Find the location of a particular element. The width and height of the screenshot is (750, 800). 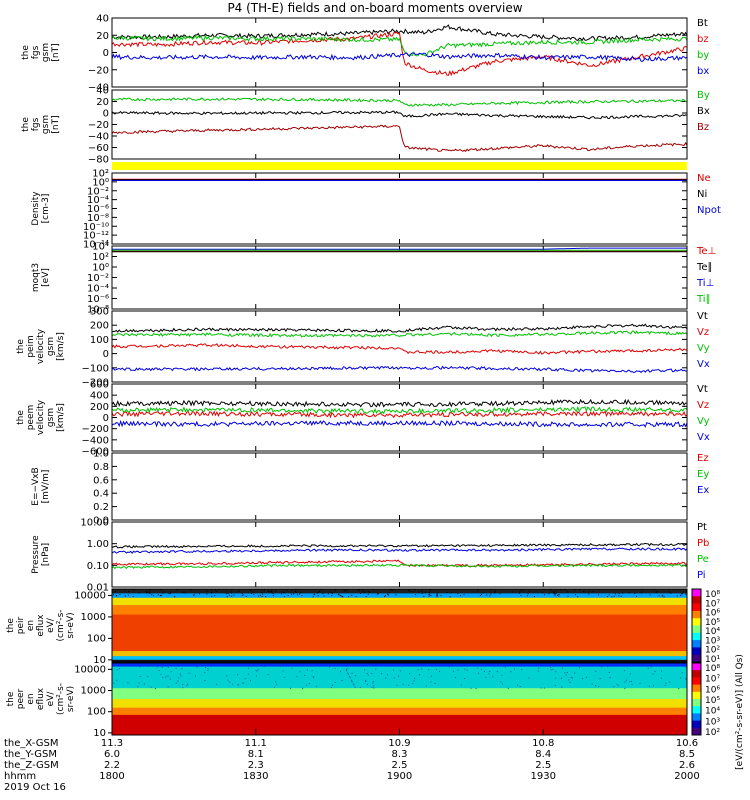

panel-fgs-gsm: the fgs gsm [nT] 40 20 0 −20 −40 Bt bz by bx is located at coordinates (365, 54).